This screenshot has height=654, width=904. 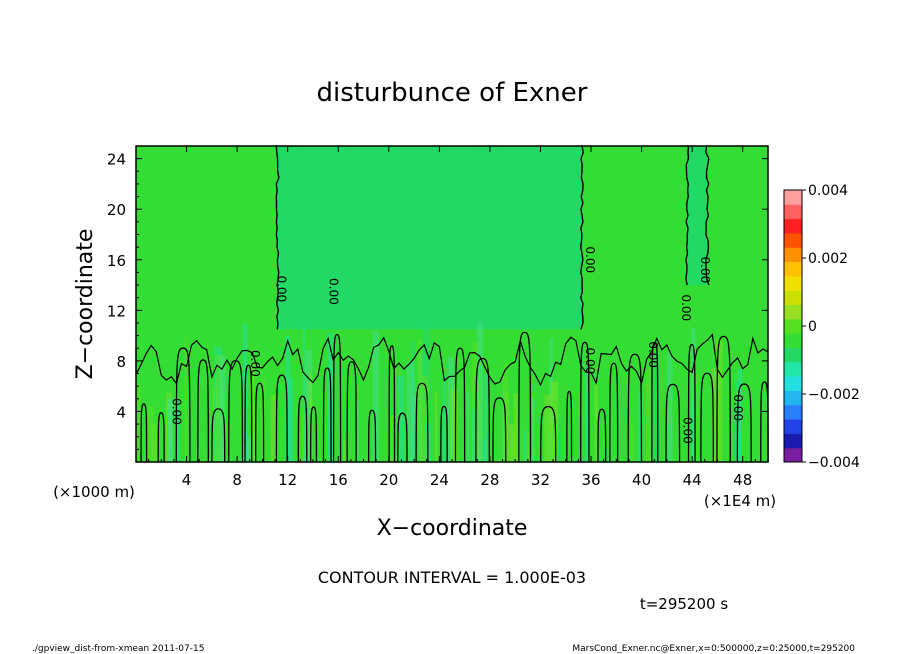 What do you see at coordinates (452, 528) in the screenshot?
I see `x-axis-label: X−coordinate` at bounding box center [452, 528].